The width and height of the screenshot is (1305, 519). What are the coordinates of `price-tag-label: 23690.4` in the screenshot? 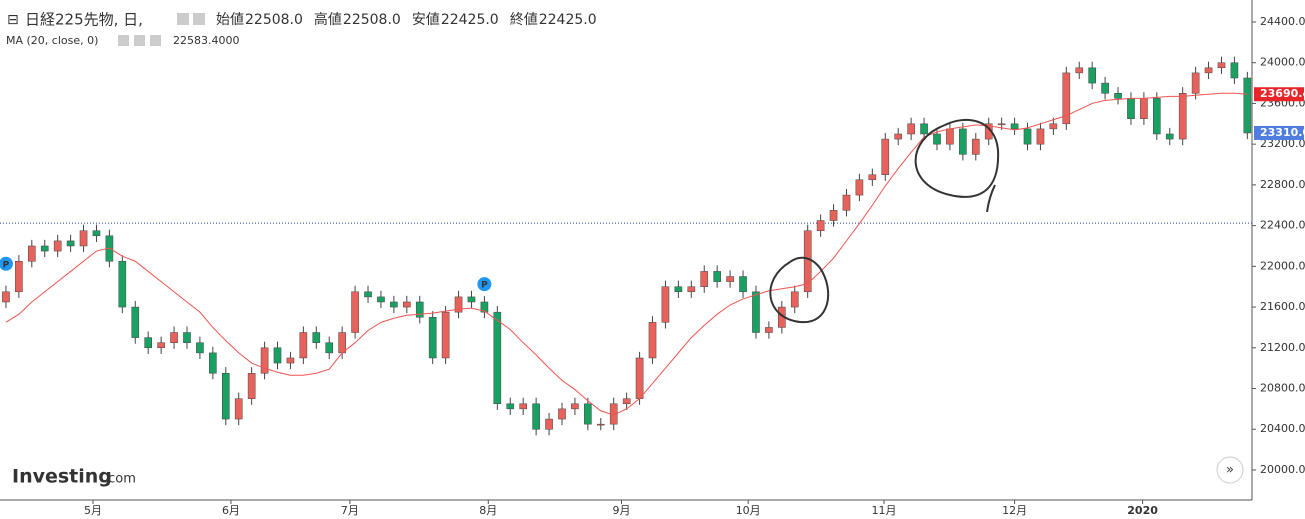 It's located at (1282, 93).